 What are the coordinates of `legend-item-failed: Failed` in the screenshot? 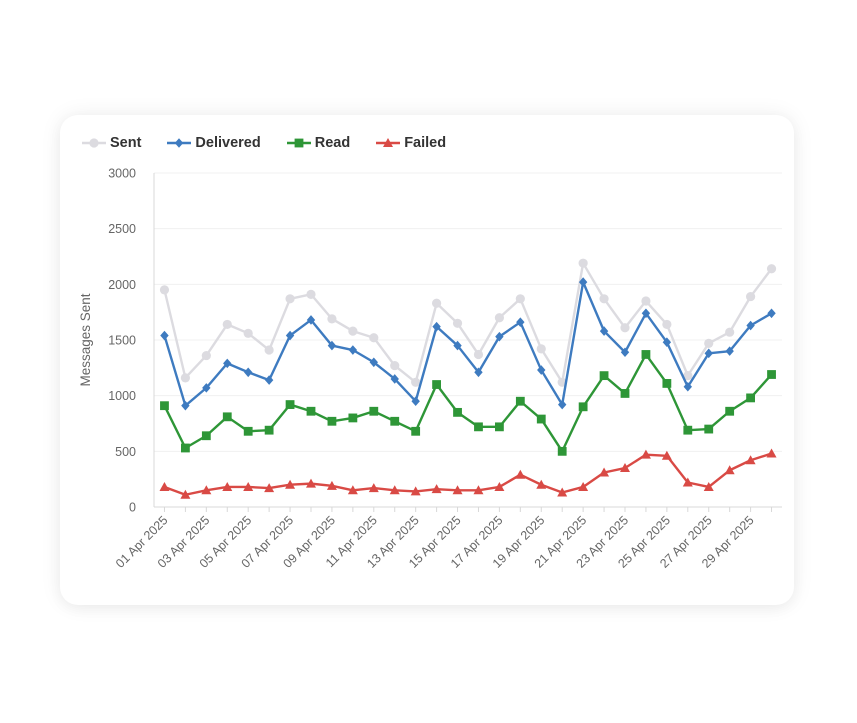 It's located at (411, 143).